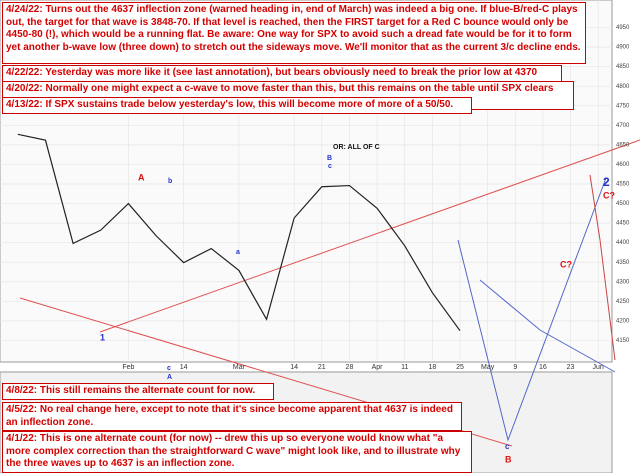 Image resolution: width=640 pixels, height=473 pixels. Describe the element at coordinates (460, 367) in the screenshot. I see `x-tick-label: 25` at that location.